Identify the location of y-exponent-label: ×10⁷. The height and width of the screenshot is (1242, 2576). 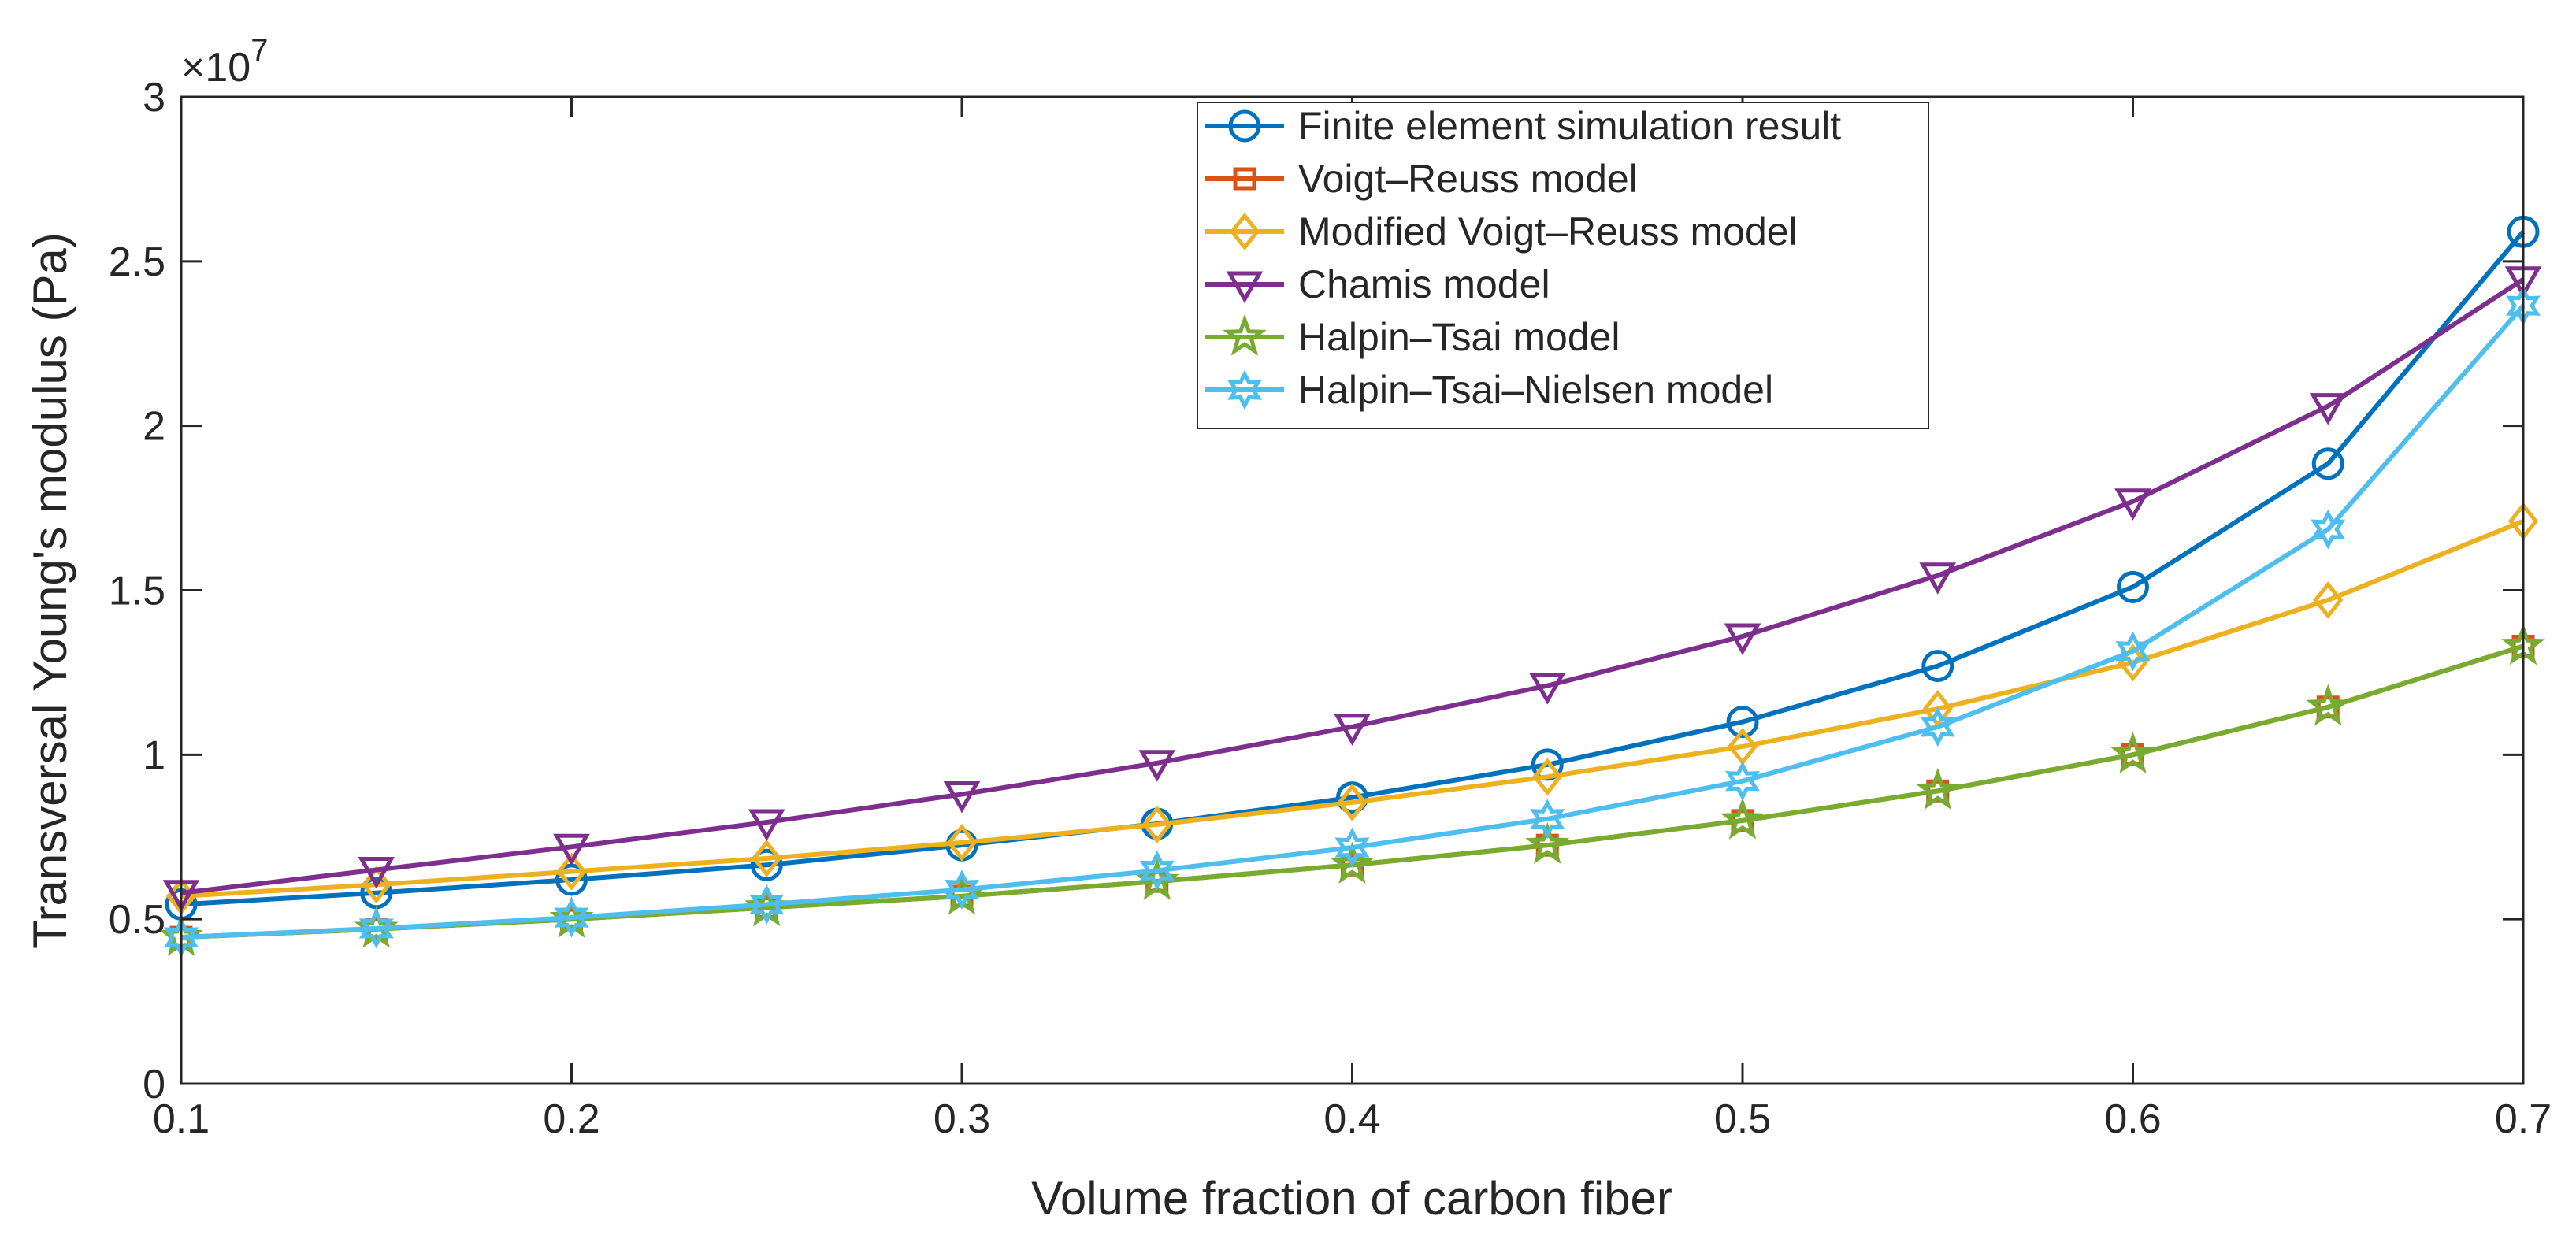
(224, 62).